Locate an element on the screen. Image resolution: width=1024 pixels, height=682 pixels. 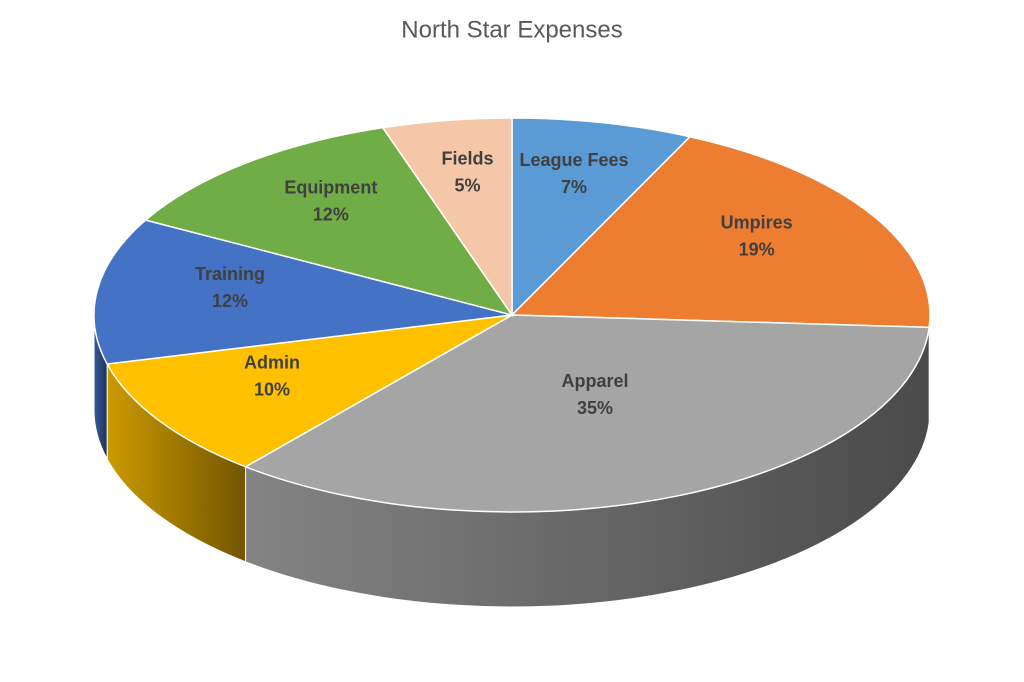
slice-label: Apparel is located at coordinates (594, 381).